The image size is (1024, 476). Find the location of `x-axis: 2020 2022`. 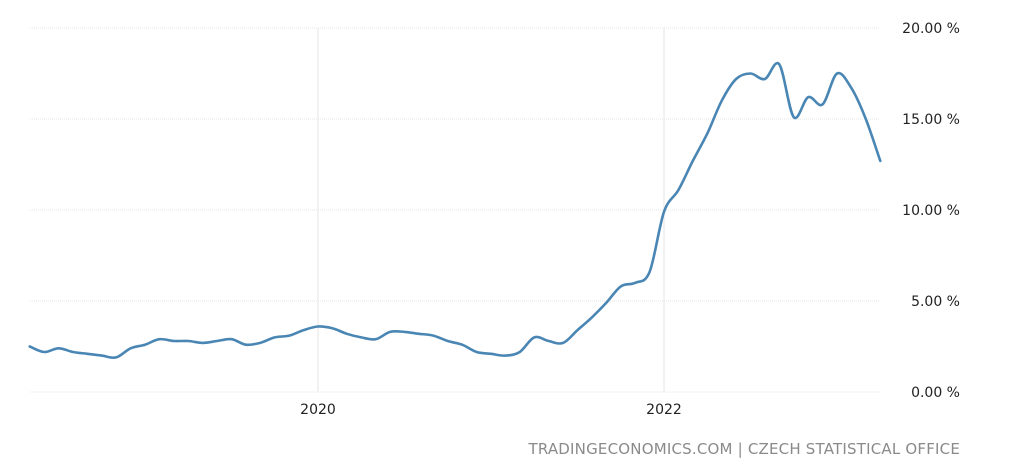

x-axis: 2020 2022 is located at coordinates (491, 410).